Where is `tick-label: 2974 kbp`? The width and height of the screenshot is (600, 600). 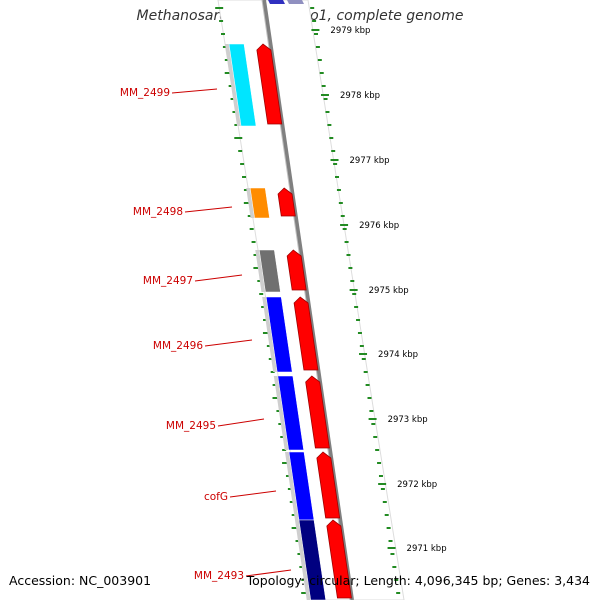
tick-label: 2974 kbp is located at coordinates (398, 355).